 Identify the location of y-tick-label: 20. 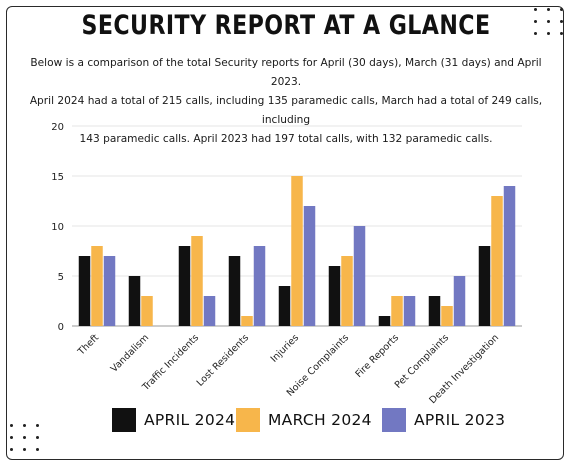
(57, 127).